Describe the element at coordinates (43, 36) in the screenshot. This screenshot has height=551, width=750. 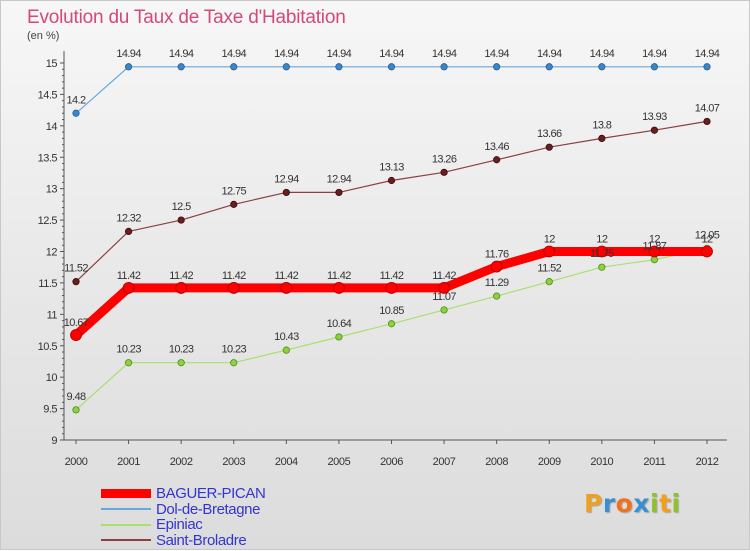
I see `unit-label: (en %)` at that location.